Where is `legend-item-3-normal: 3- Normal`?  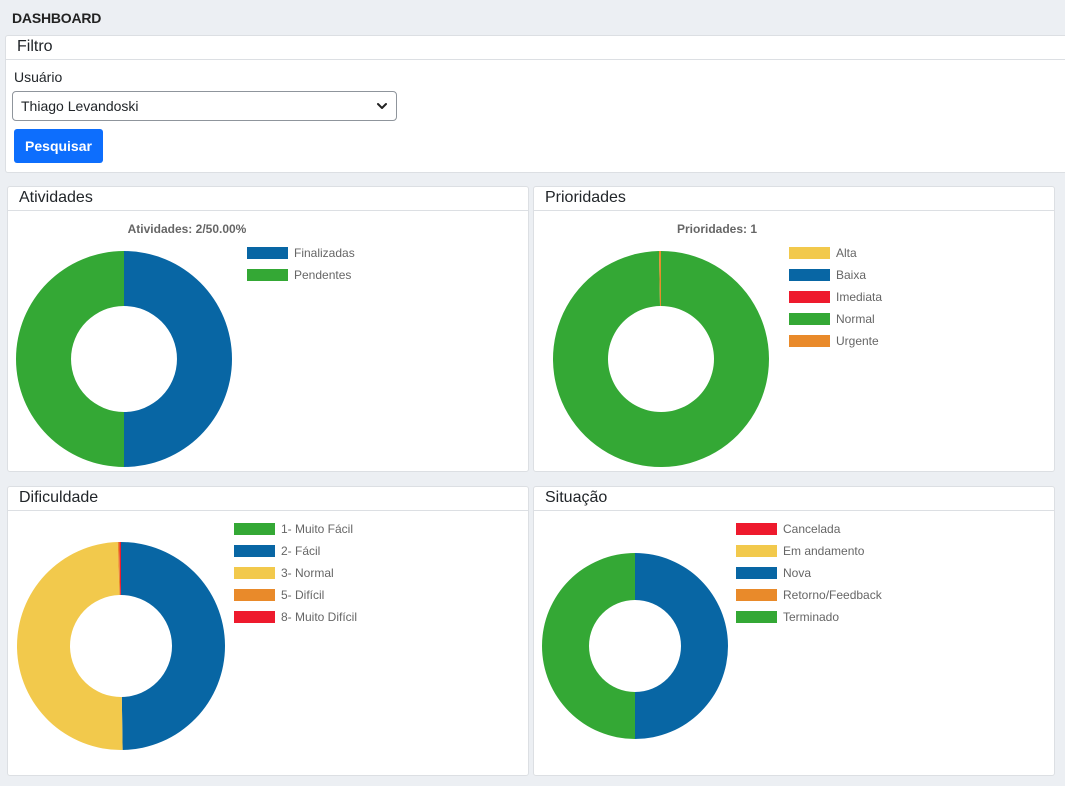 legend-item-3-normal: 3- Normal is located at coordinates (284, 573).